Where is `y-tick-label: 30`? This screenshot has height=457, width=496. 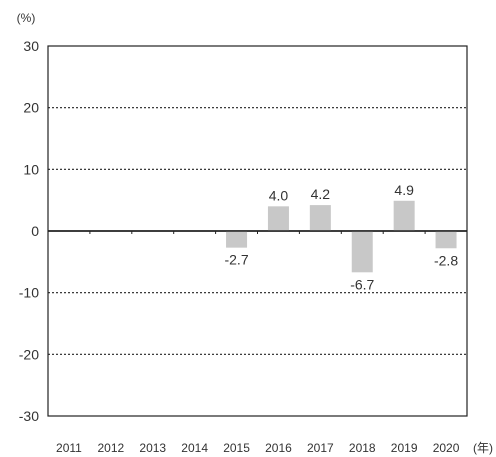 y-tick-label: 30 is located at coordinates (31, 46).